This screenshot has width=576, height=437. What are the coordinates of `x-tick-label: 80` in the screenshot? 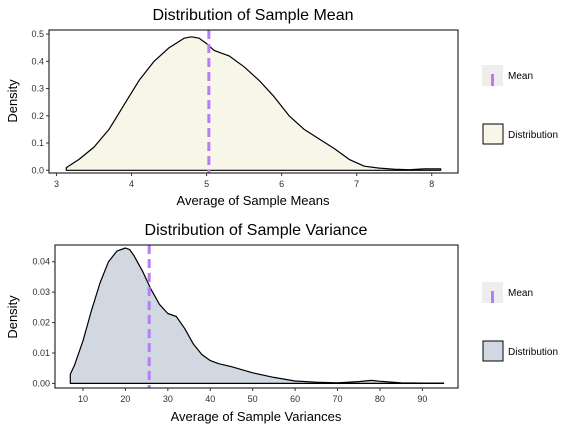 It's located at (380, 399).